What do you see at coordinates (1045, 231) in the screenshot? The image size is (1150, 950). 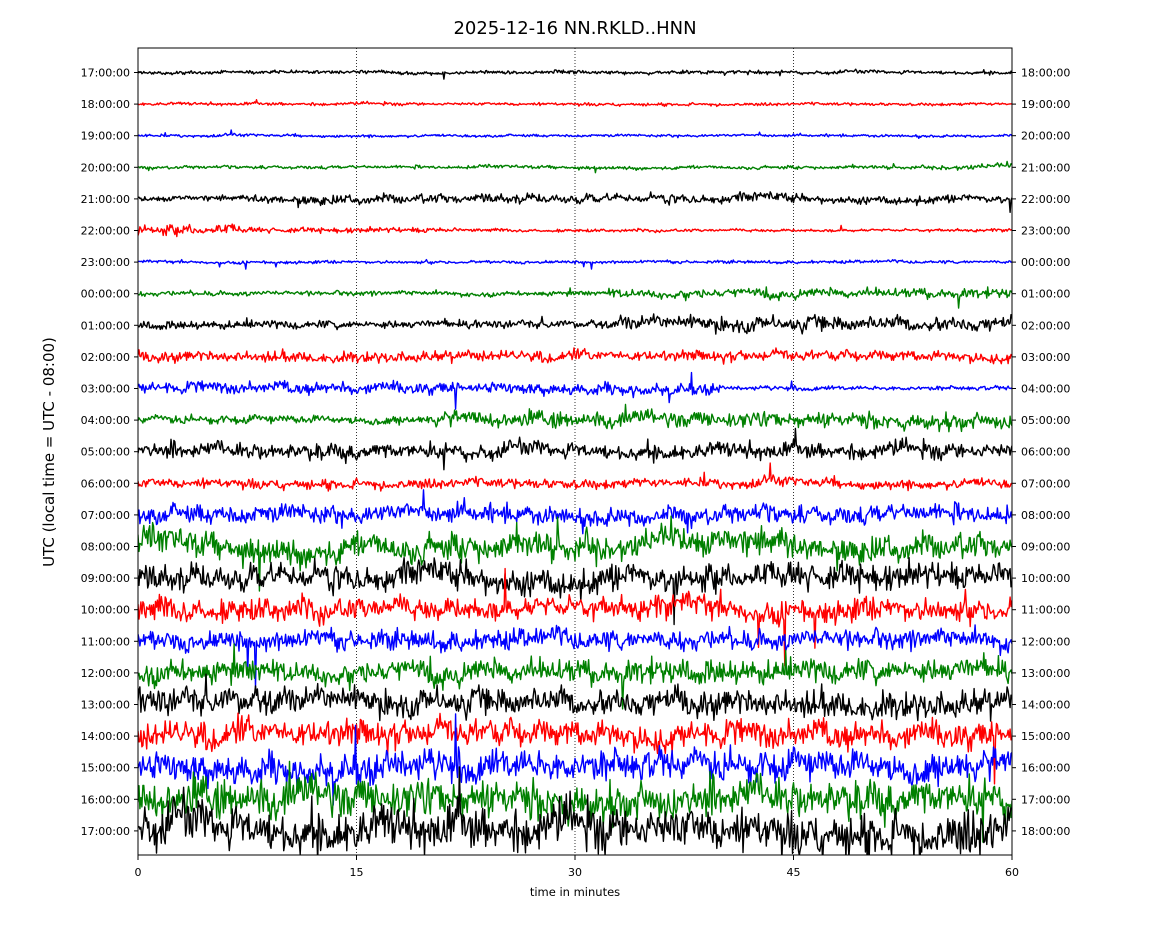 I see `right-tick-label: 23:00:00` at bounding box center [1045, 231].